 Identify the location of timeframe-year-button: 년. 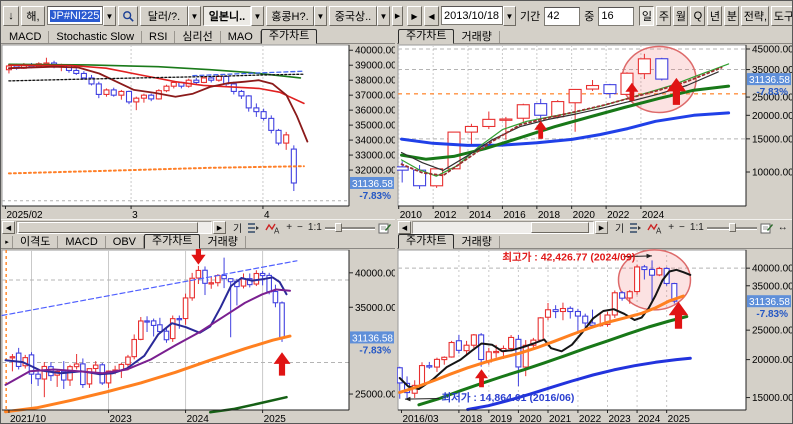
(715, 16).